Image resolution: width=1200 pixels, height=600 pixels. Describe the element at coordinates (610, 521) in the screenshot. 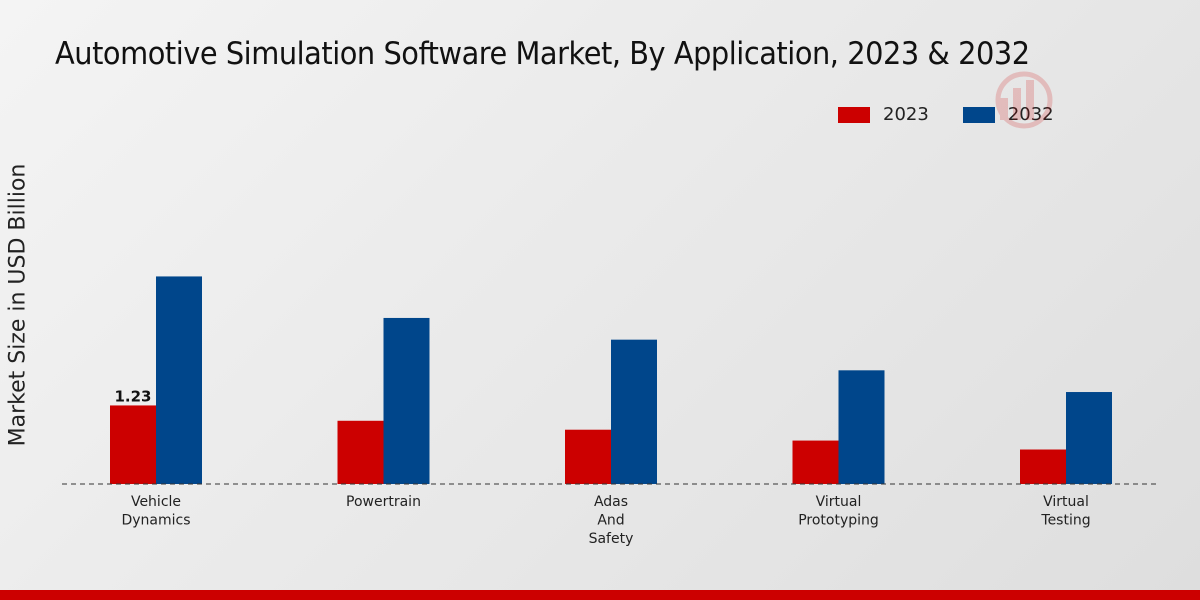

I see `x-tick-label: And` at that location.